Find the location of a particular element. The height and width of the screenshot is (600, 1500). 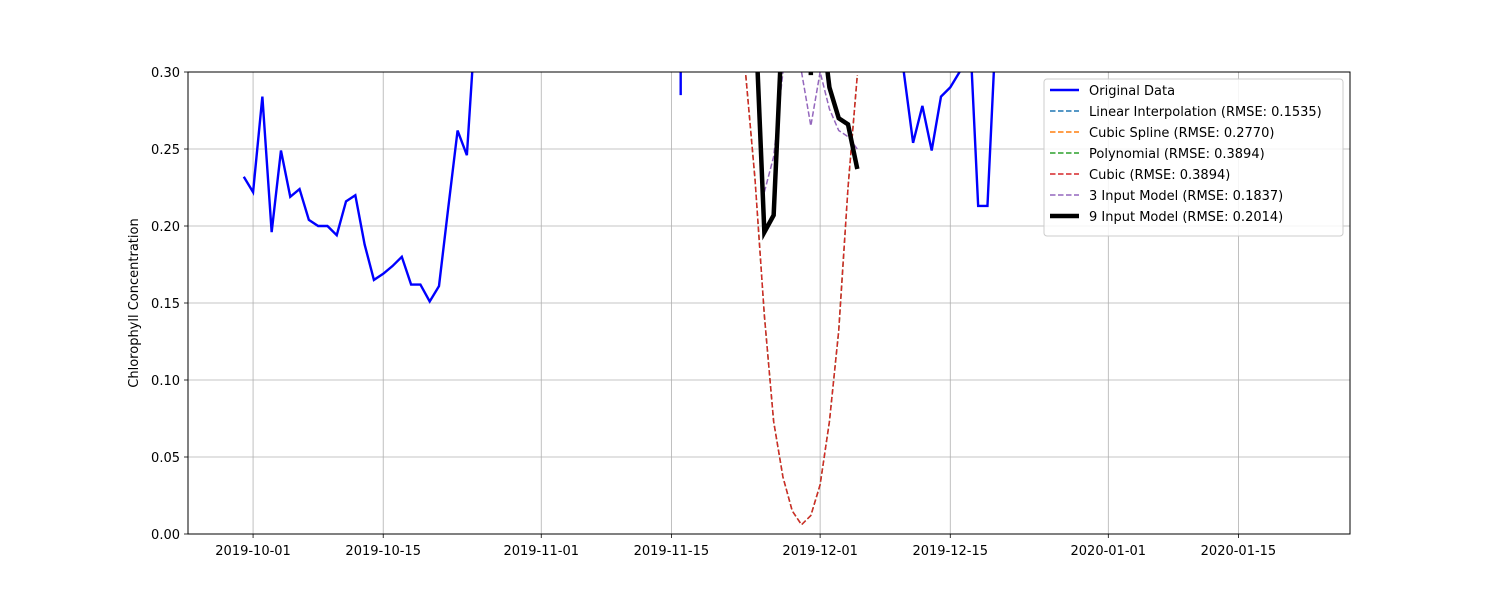

y-tick-label: 0.20 is located at coordinates (165, 227).